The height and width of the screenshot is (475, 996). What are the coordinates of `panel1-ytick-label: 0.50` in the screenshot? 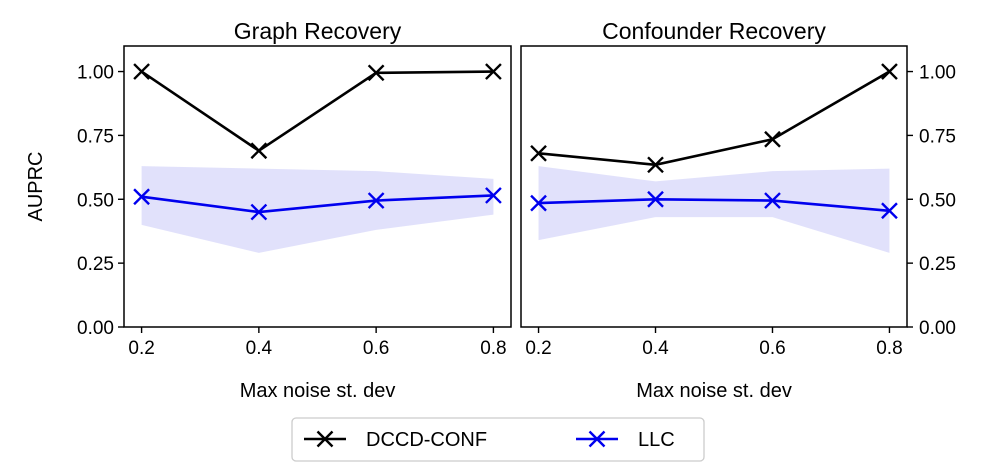 It's located at (95, 200).